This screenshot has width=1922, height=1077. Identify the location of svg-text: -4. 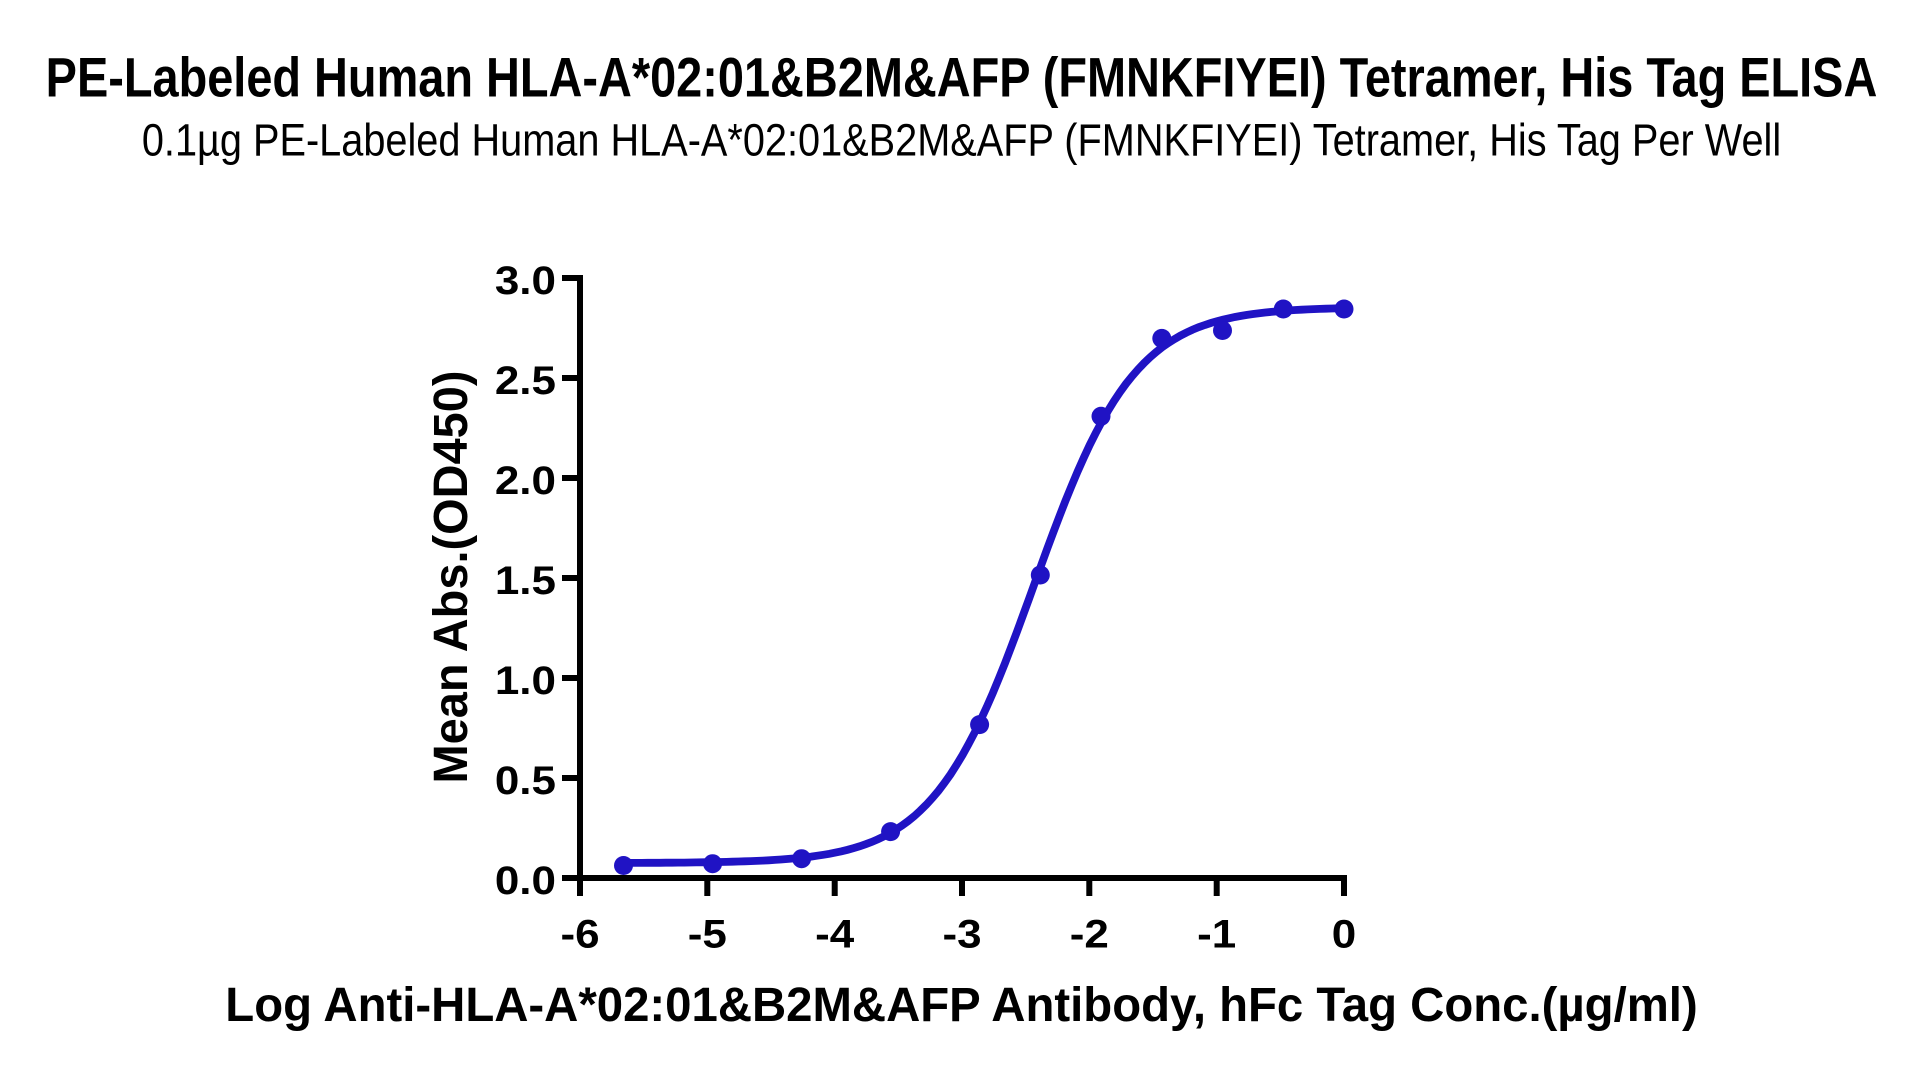
(835, 933).